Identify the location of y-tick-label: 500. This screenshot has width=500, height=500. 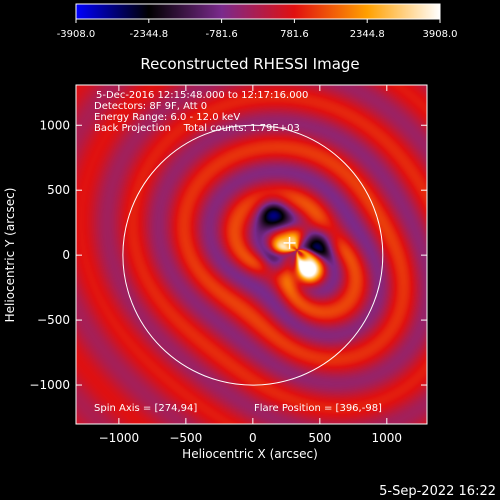
(58, 190).